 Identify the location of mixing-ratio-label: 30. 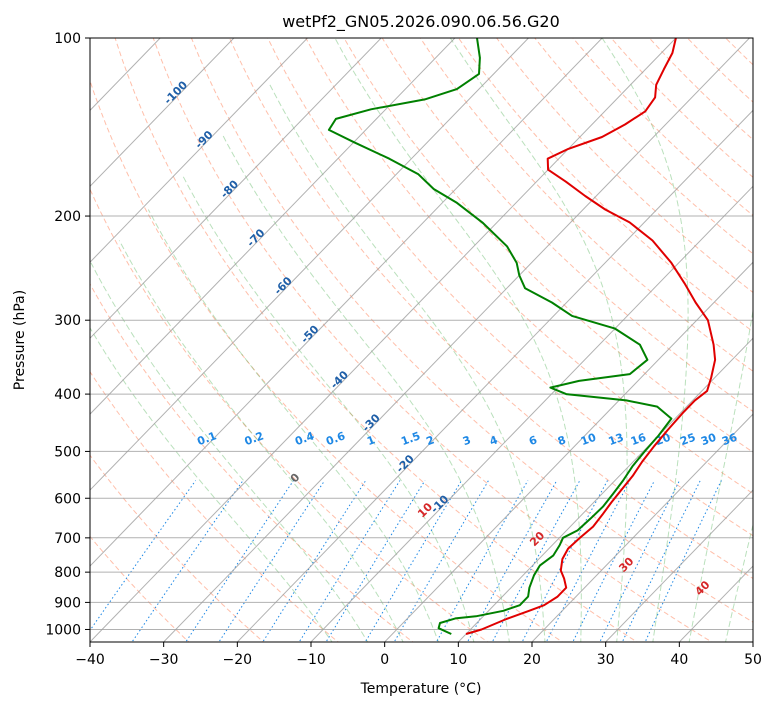
(708, 440).